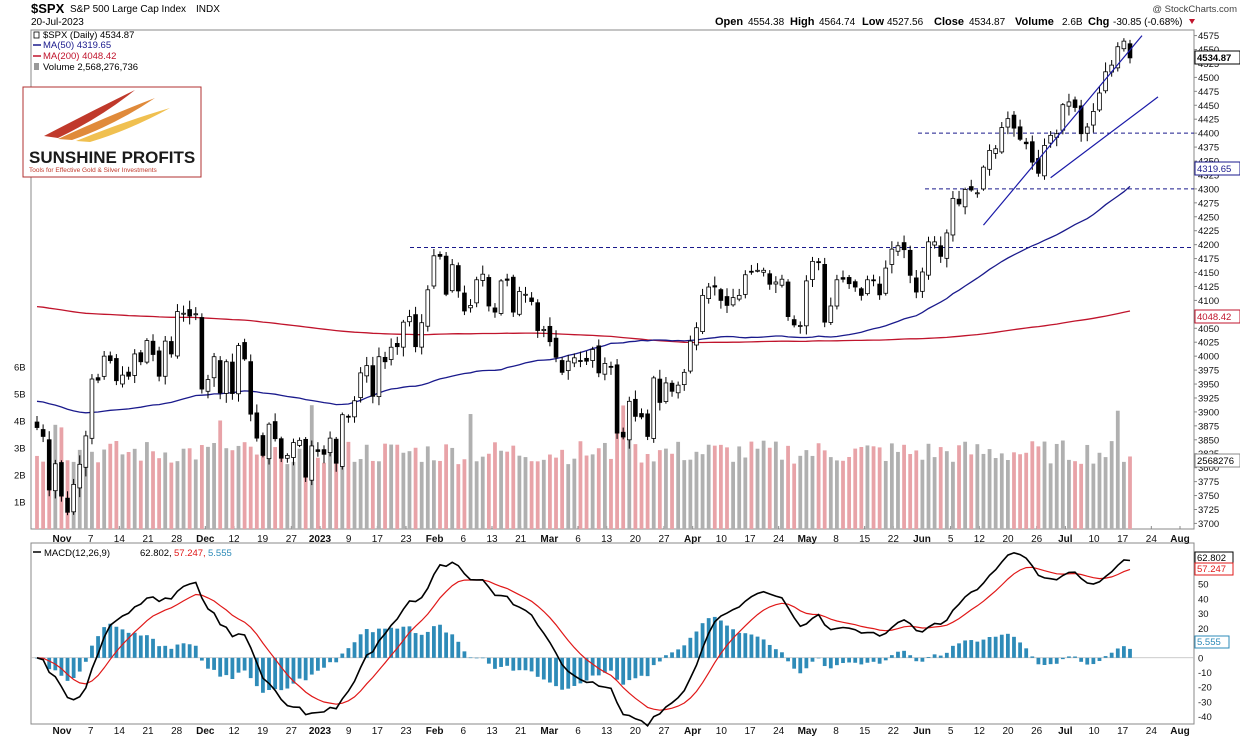 The width and height of the screenshot is (1240, 742). I want to click on trend-lines, so click(1070, 130).